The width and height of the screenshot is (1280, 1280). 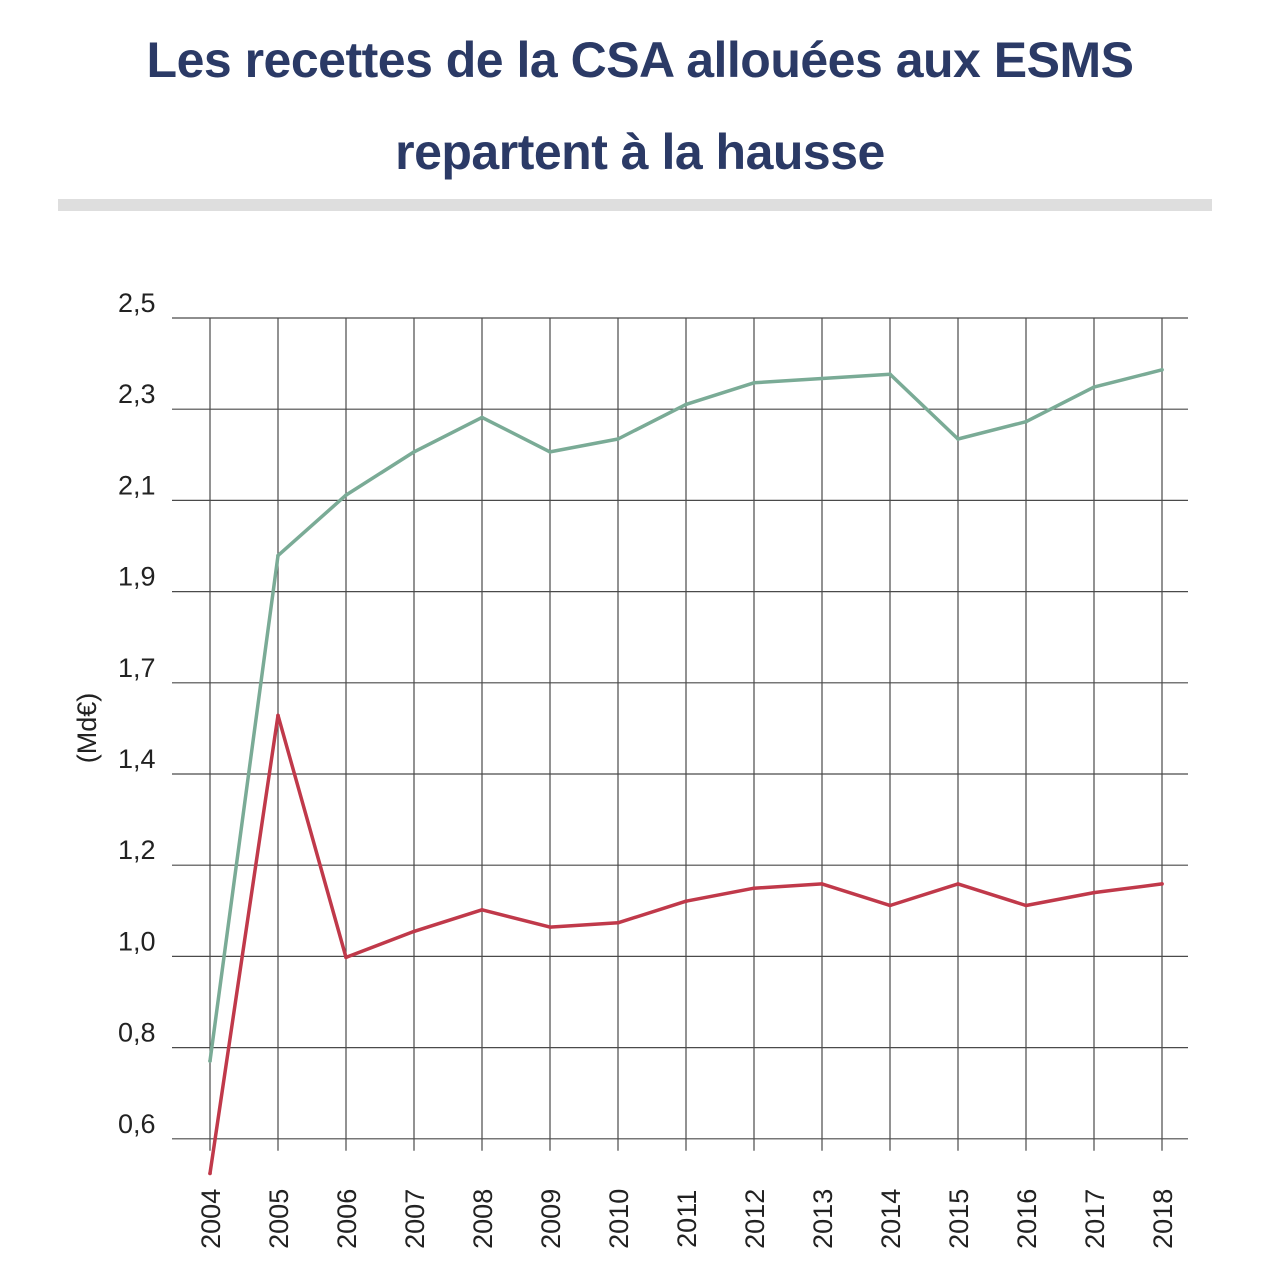 I want to click on title-divider, so click(x=635, y=205).